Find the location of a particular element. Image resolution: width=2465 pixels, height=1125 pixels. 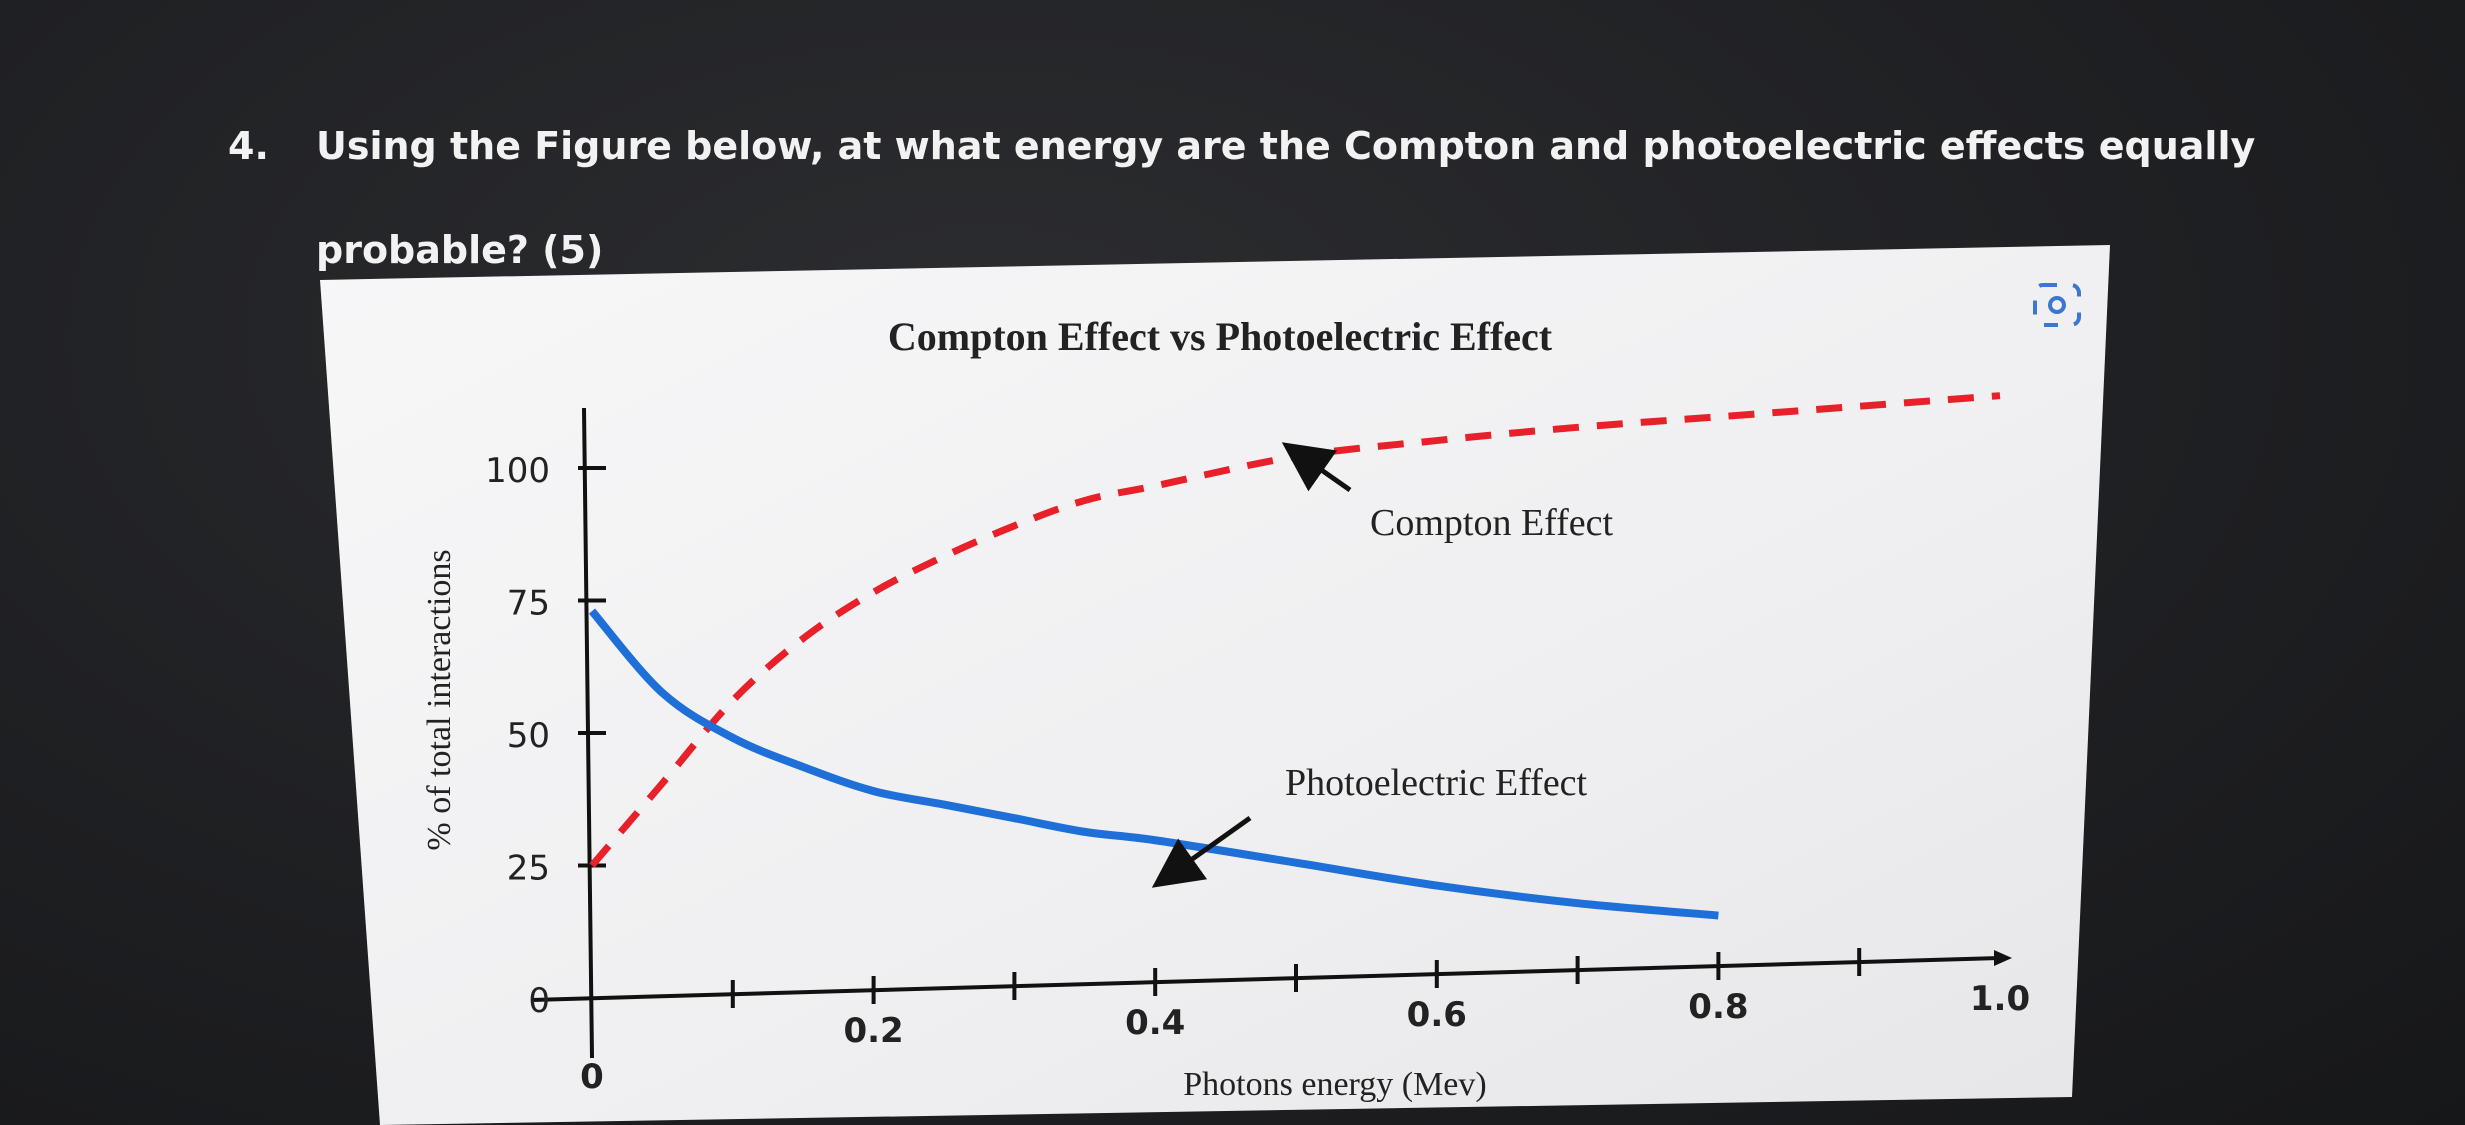

photoelectric-effect-line is located at coordinates (1153, 764).